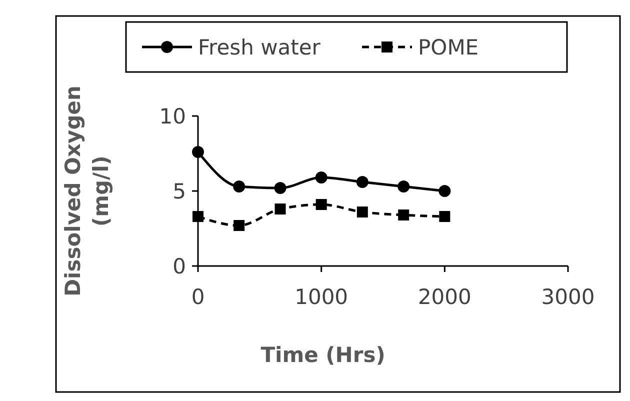 Image resolution: width=630 pixels, height=401 pixels. Describe the element at coordinates (179, 191) in the screenshot. I see `y-tick-label: 5` at that location.